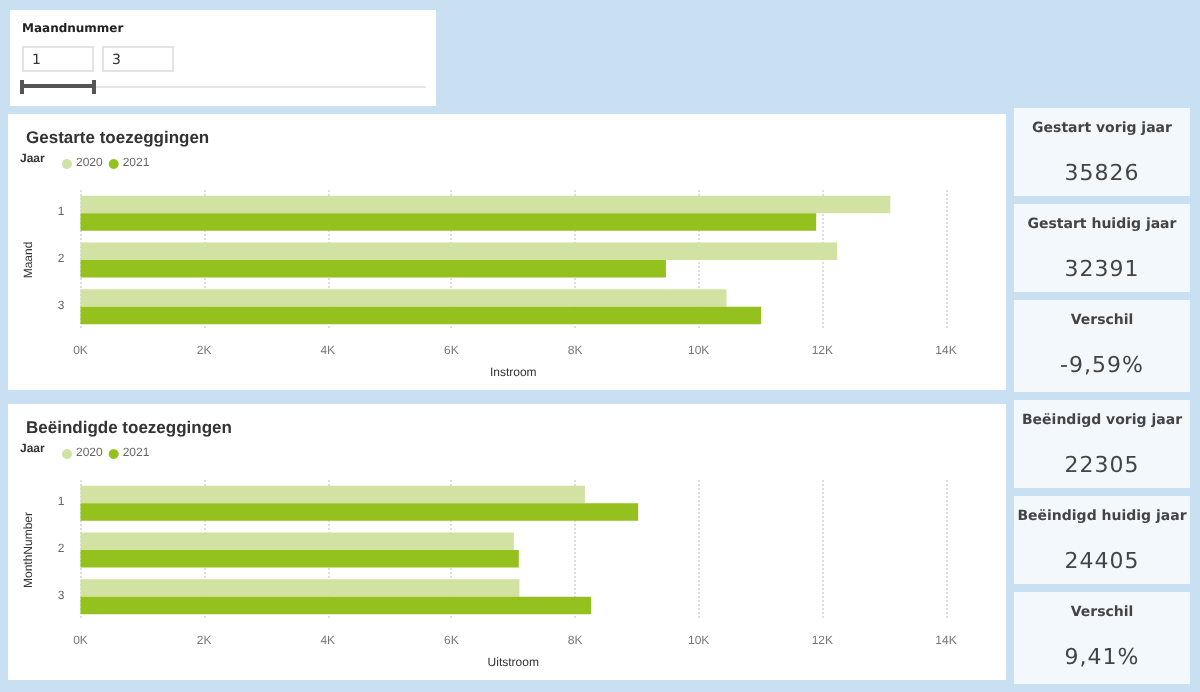 The height and width of the screenshot is (692, 1200). What do you see at coordinates (1102, 561) in the screenshot?
I see `text: 24405` at bounding box center [1102, 561].